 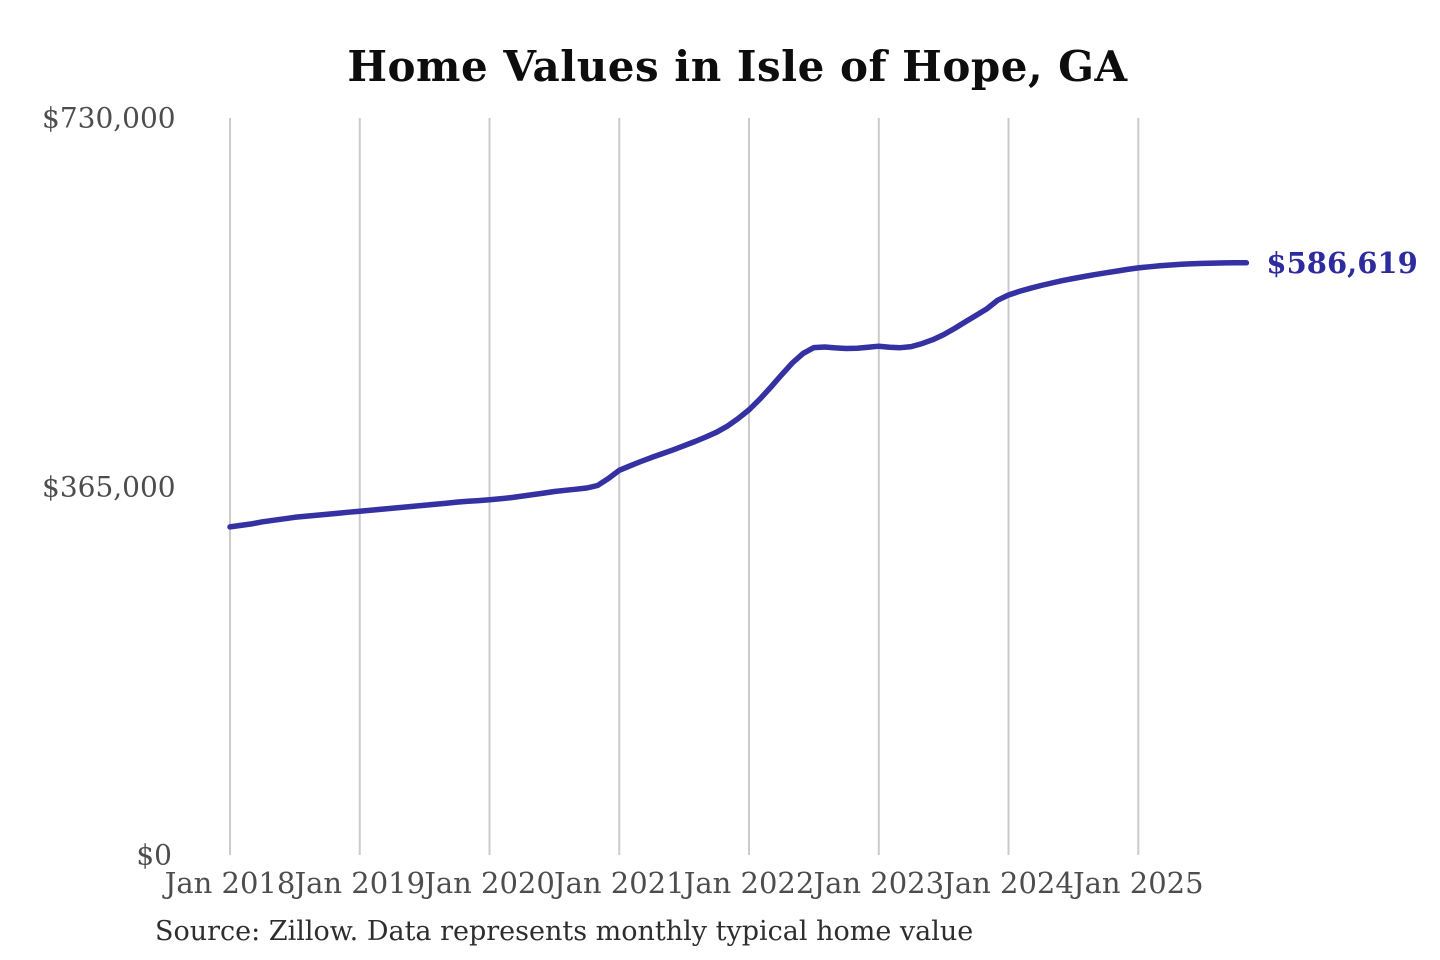 I want to click on x-axis-tick-label: Jan 2025, so click(x=1138, y=883).